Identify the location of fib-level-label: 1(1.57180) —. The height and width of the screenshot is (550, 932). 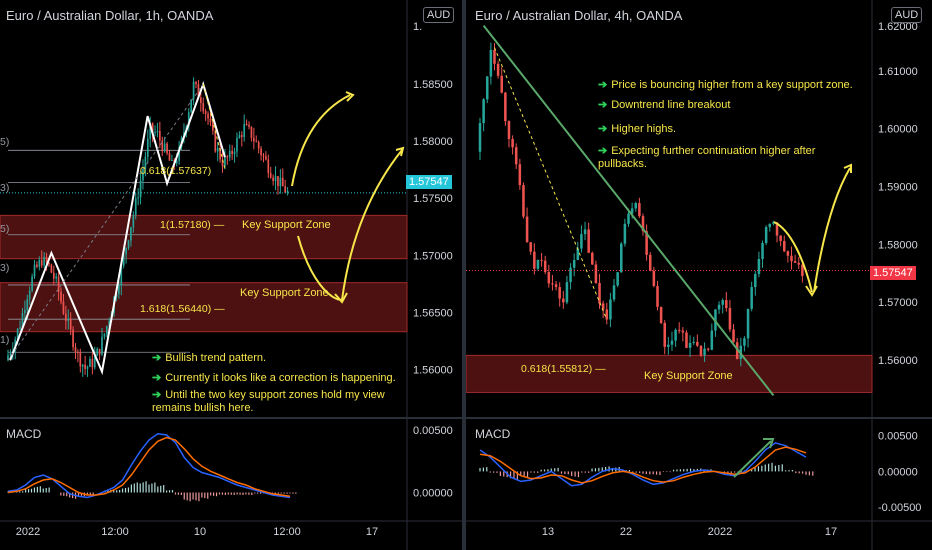
(192, 225).